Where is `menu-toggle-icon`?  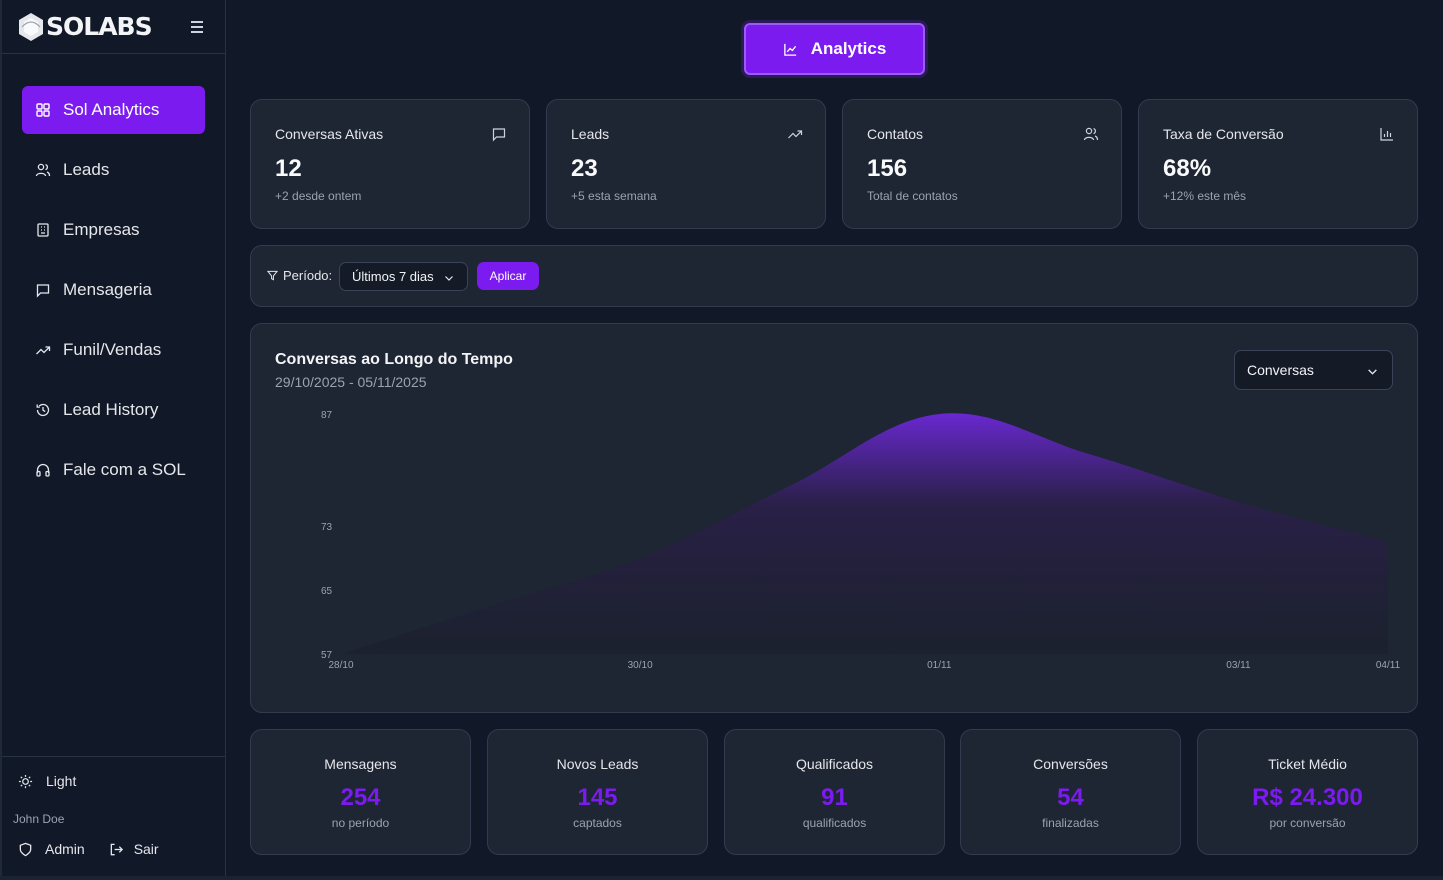 menu-toggle-icon is located at coordinates (197, 27).